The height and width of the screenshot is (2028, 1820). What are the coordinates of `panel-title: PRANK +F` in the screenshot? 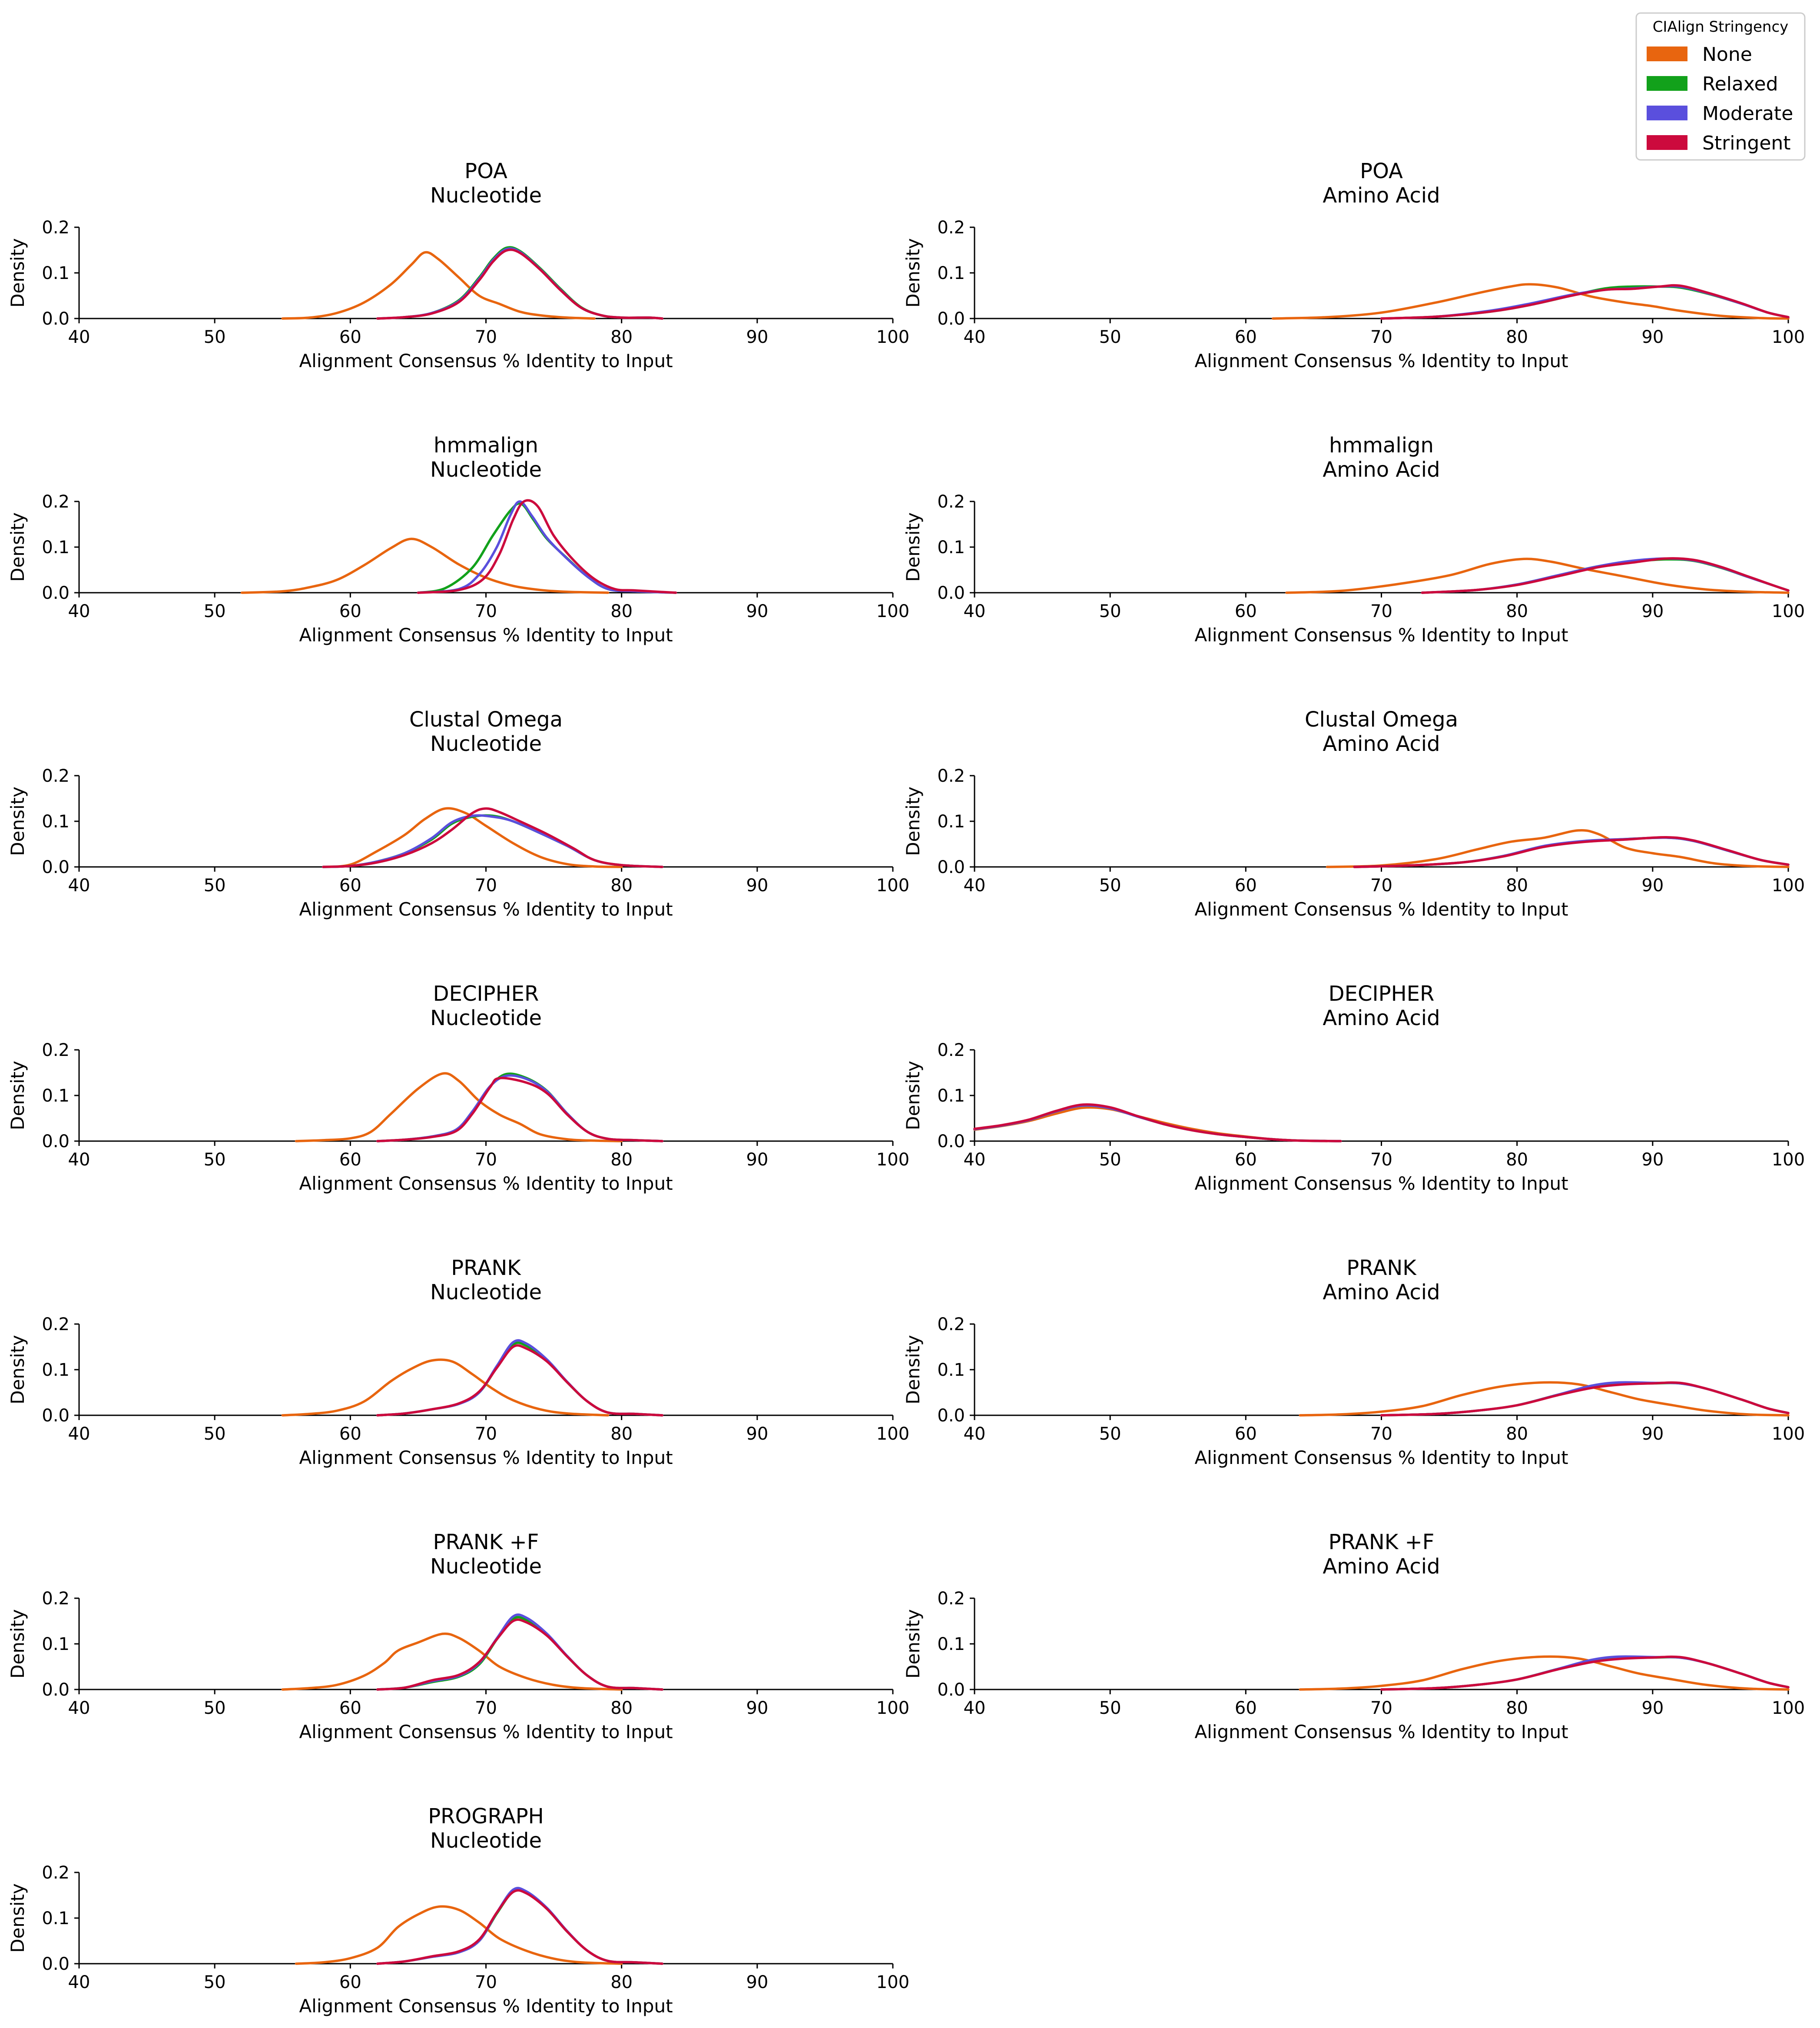 It's located at (486, 1542).